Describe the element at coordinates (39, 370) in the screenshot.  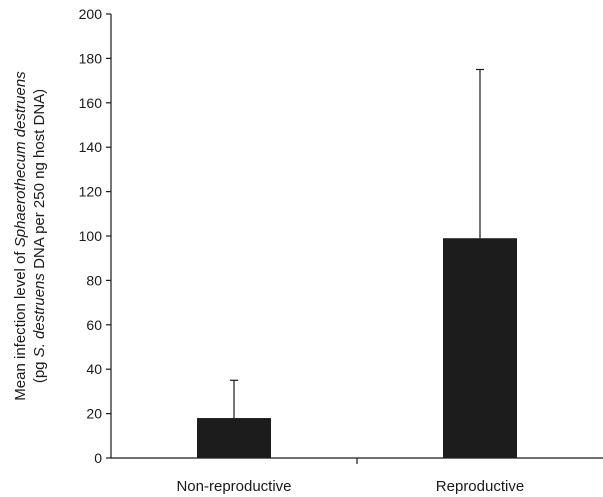
I see `y-axis-label-line2-prefix: (pg` at that location.